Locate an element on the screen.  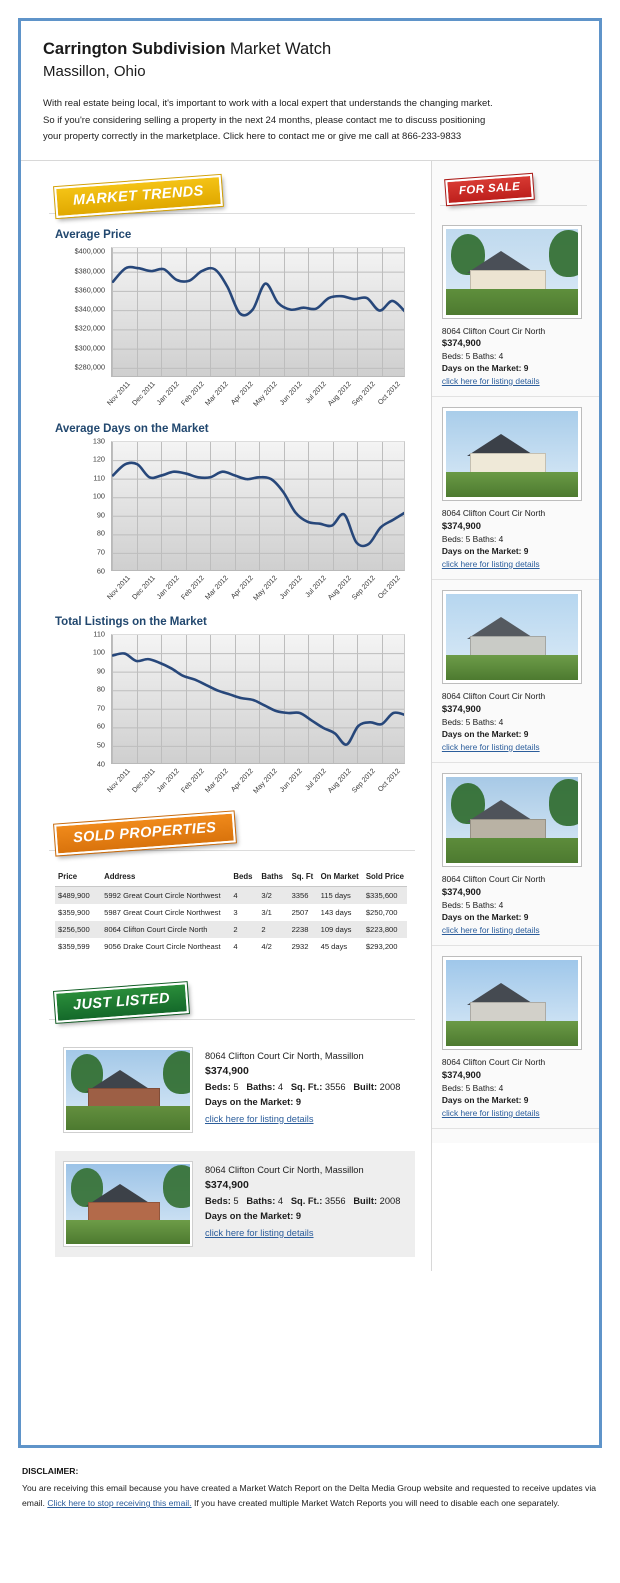
gray-ranch-house-photo is located at coordinates (511, 637).